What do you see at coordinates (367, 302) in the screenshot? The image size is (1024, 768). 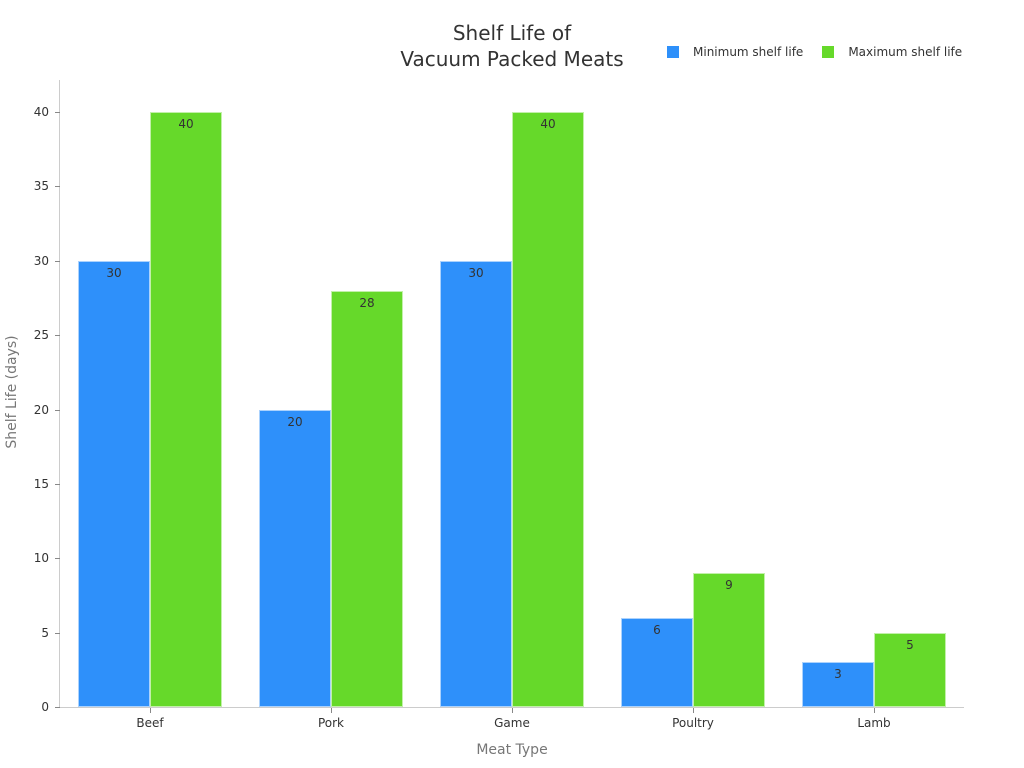 I see `bar-value-label: 28` at bounding box center [367, 302].